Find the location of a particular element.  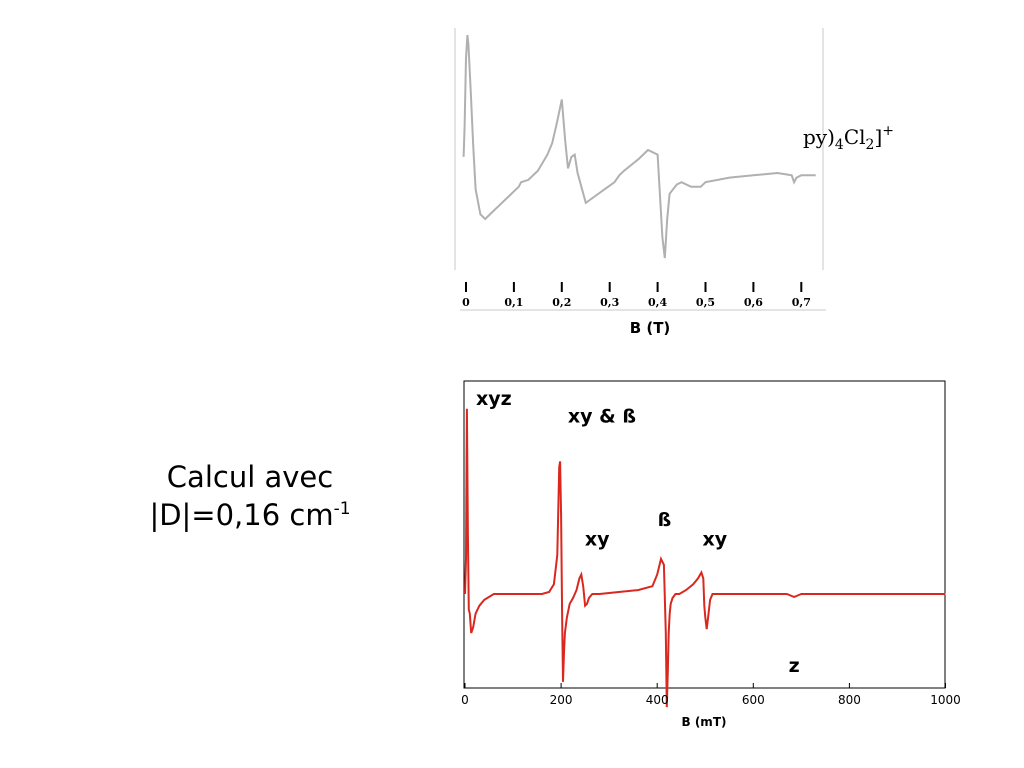

experimental-x-ticks: 0 0,1 0,2 0,3 0,4 0,5 0,6 0,7 is located at coordinates (636, 295).